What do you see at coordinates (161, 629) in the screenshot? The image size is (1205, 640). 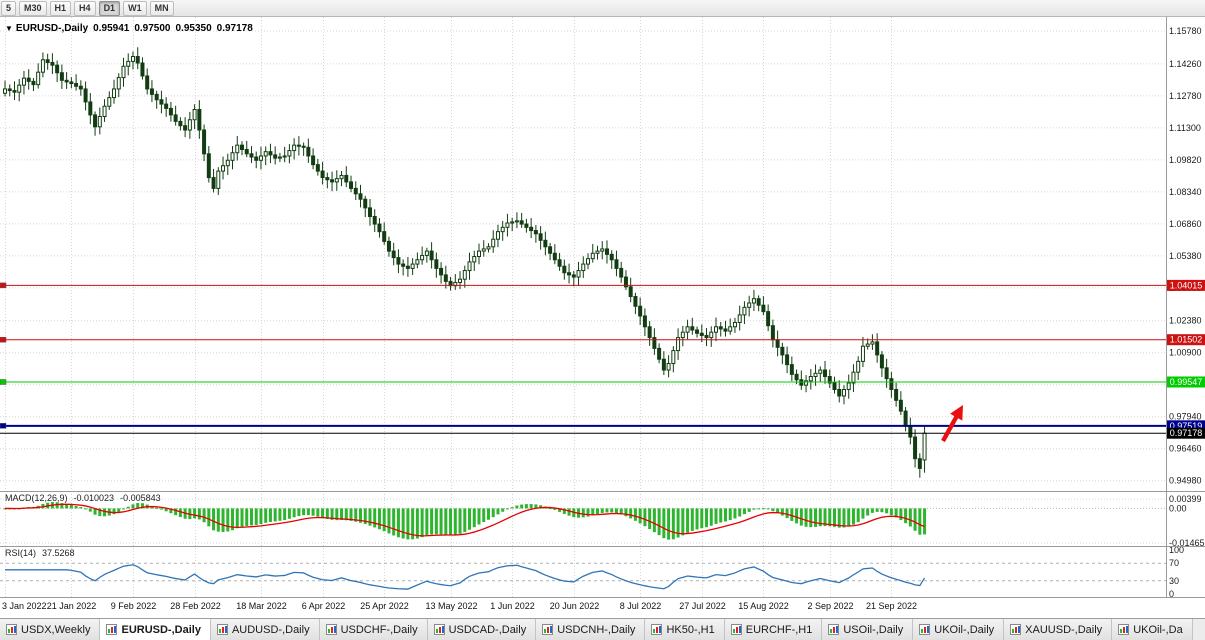 I see `chart-tab-label: EURUSD-,Daily` at bounding box center [161, 629].